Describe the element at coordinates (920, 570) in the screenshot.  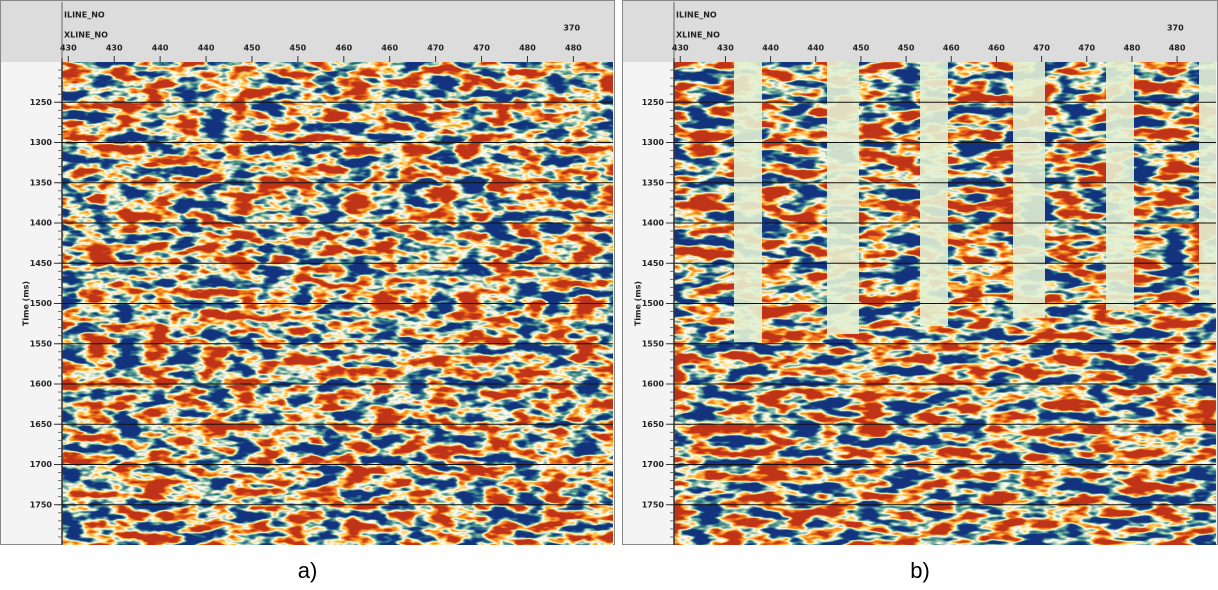
I see `caption: b)` at that location.